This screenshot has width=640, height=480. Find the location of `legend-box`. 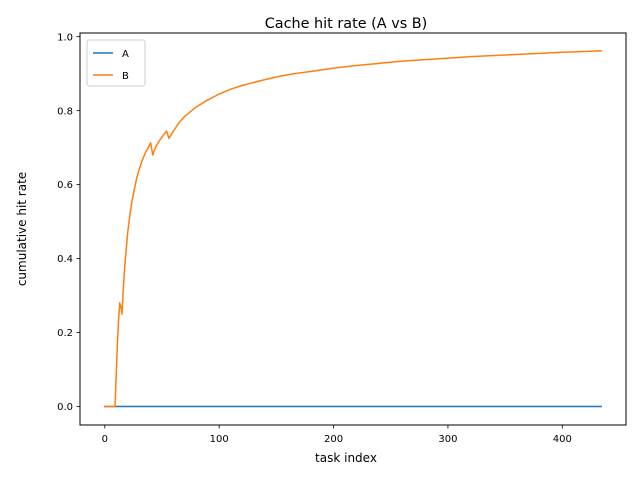

legend-box is located at coordinates (116, 63).